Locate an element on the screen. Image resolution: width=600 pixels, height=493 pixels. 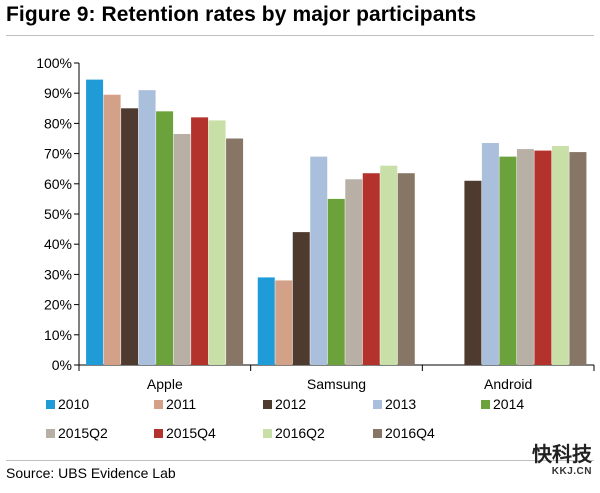
bar-apple-2013 is located at coordinates (147, 228).